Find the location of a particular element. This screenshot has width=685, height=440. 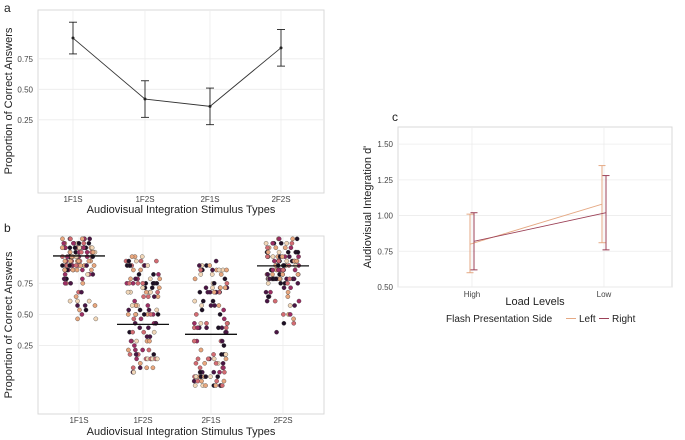

panel-a-y-ticks: 0.25 0.50 0.75 is located at coordinates (25, 90).